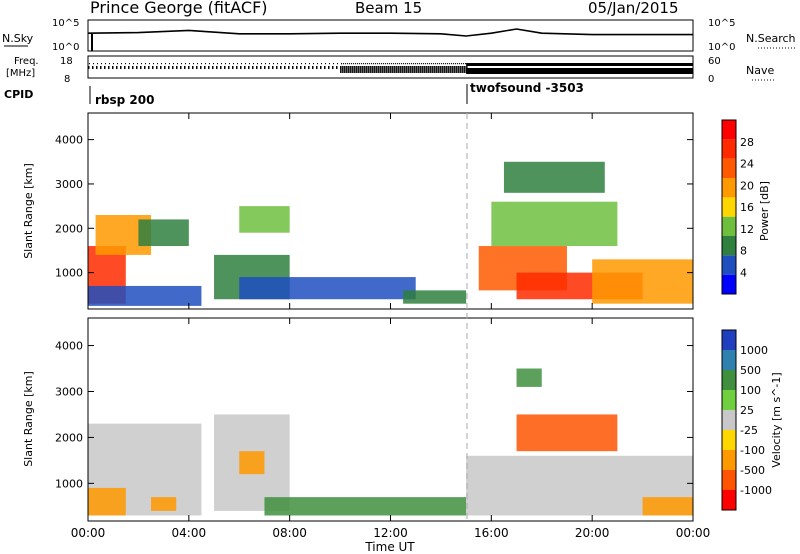 This screenshot has height=554, width=800. I want to click on y-tick-label: 1000, so click(69, 273).